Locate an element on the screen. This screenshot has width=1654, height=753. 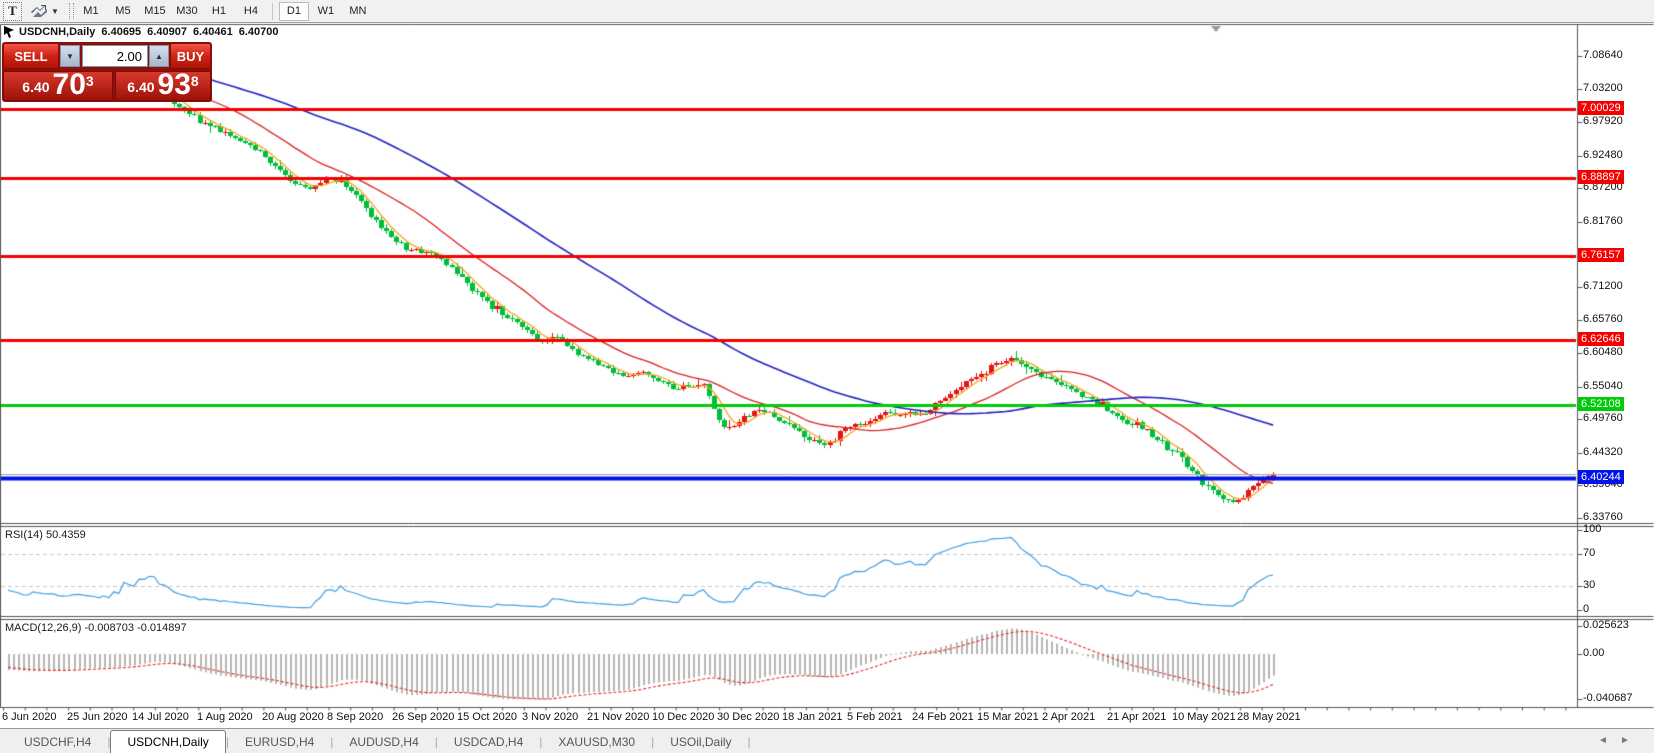
tabs-scroll-right-icon: ► is located at coordinates (1625, 740).